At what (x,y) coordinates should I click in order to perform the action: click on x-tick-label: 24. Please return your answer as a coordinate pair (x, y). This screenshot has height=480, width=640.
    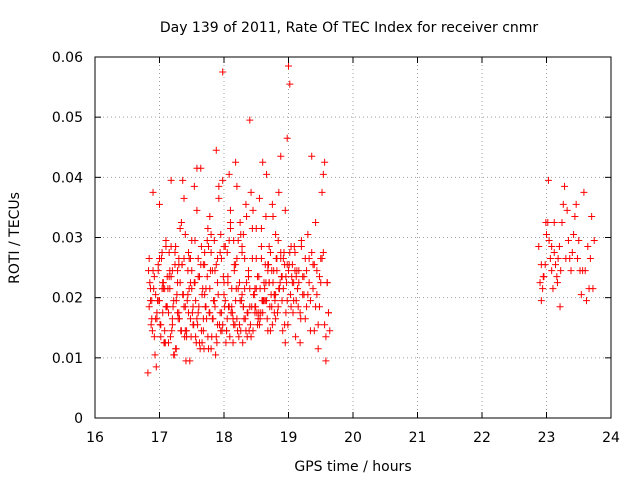
    Looking at the image, I should click on (611, 438).